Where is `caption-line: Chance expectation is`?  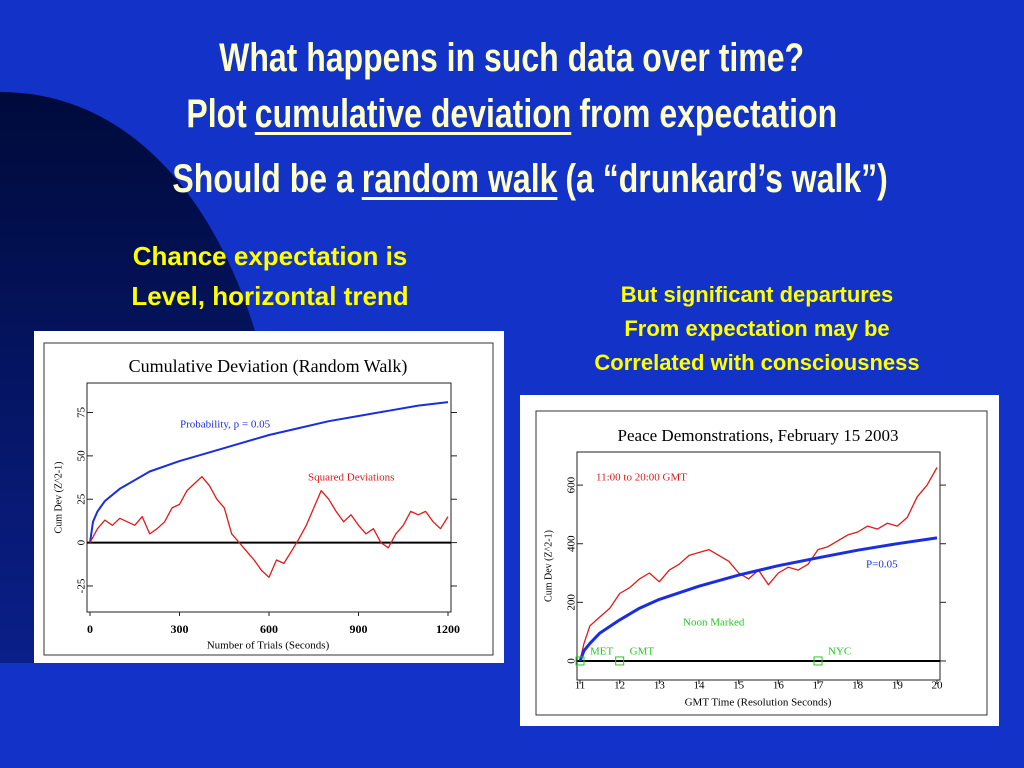
caption-line: Chance expectation is is located at coordinates (270, 256).